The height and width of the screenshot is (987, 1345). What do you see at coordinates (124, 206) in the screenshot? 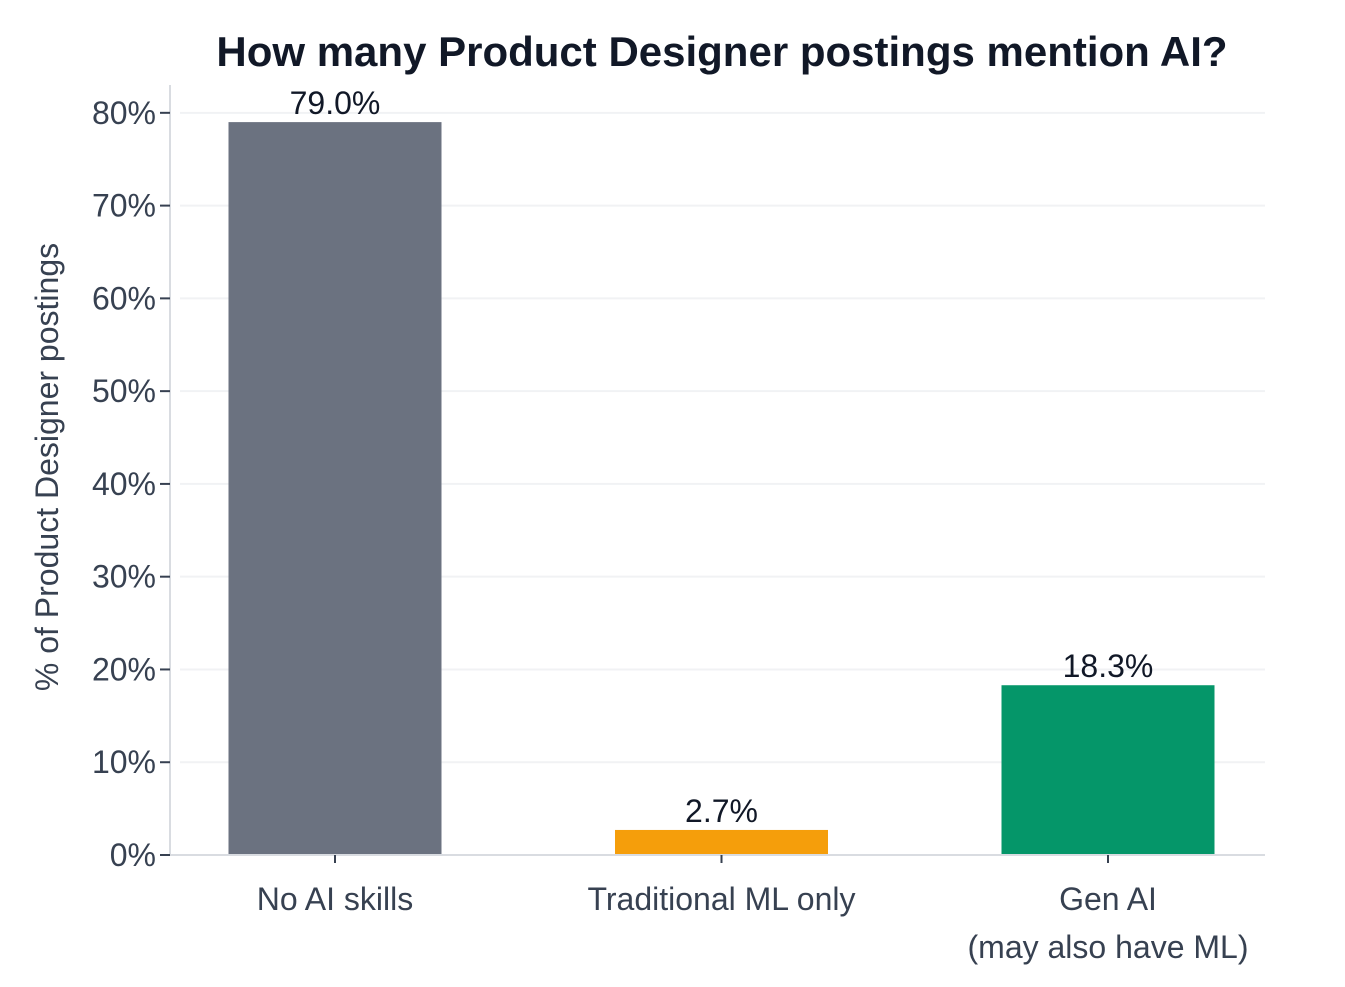
I see `y-tick-label: 70%` at bounding box center [124, 206].